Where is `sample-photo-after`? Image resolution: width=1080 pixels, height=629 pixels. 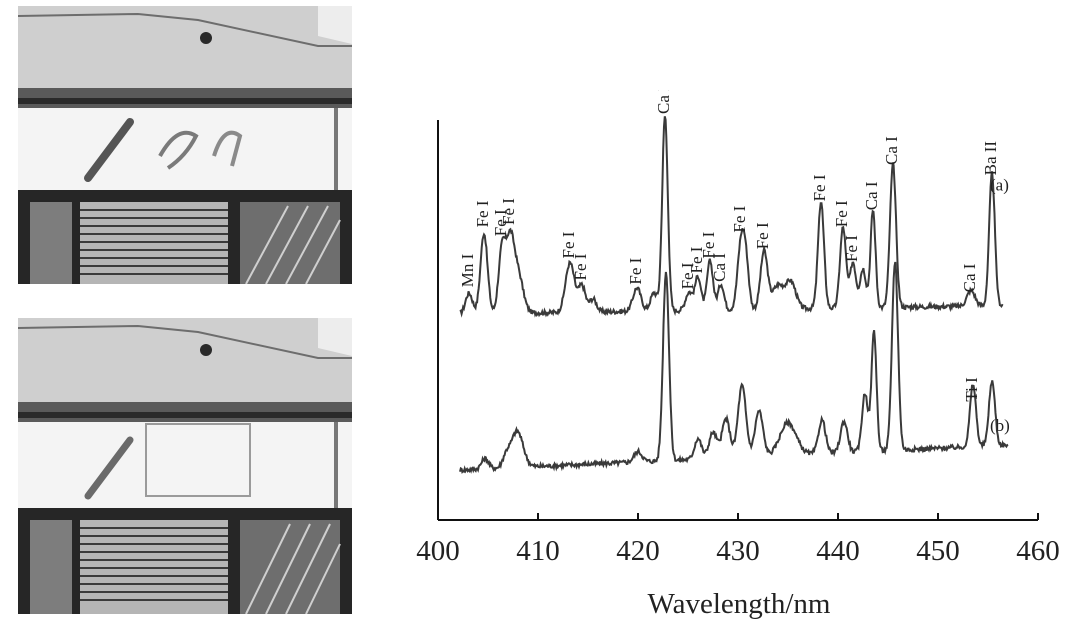 sample-photo-after is located at coordinates (185, 466).